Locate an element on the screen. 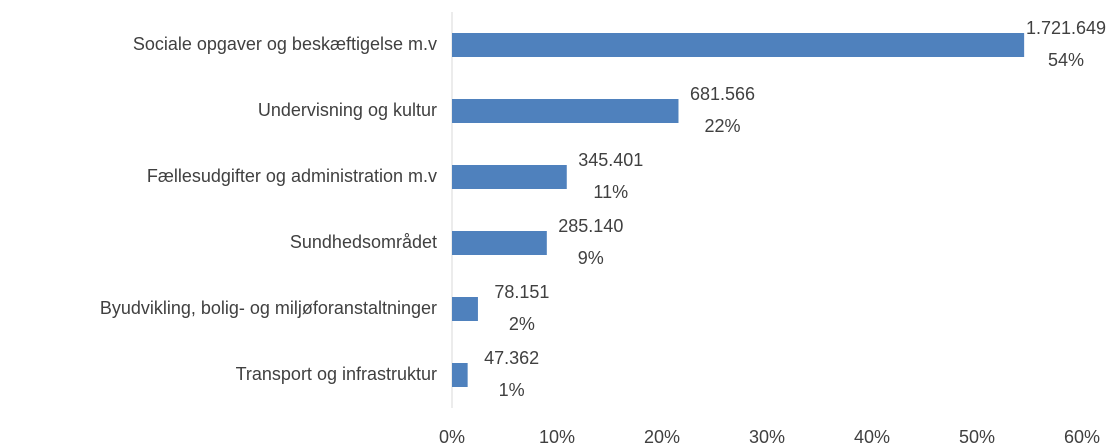 The height and width of the screenshot is (448, 1120). value-label: 22% is located at coordinates (722, 126).